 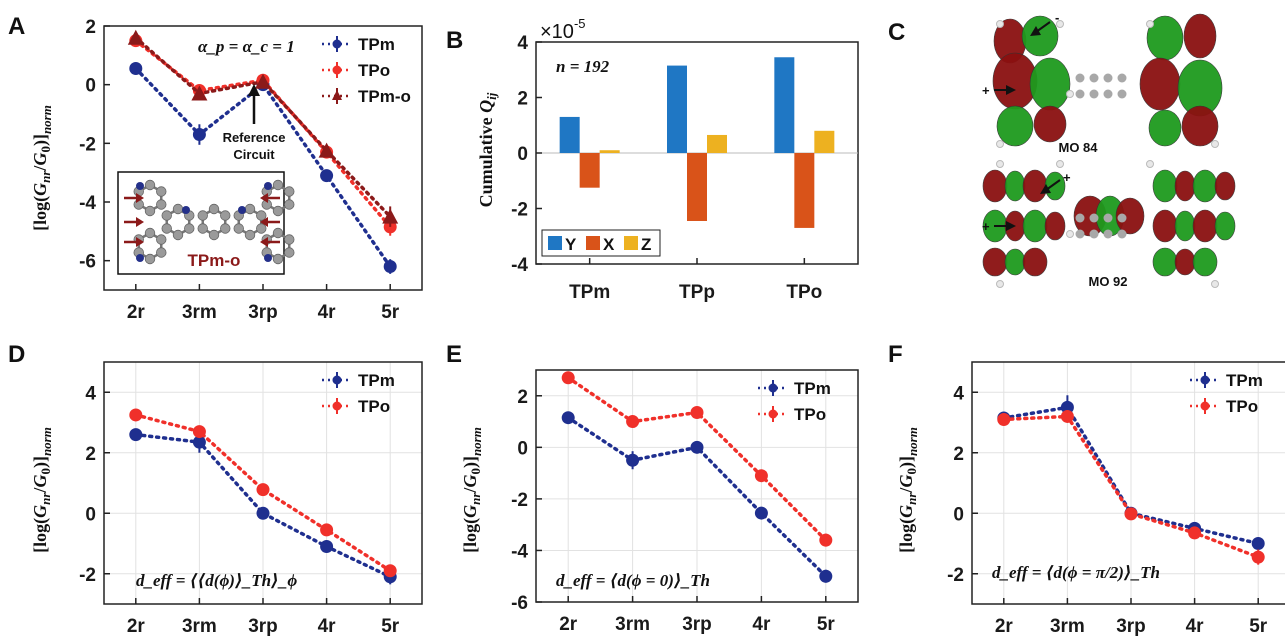 What do you see at coordinates (1107, 80) in the screenshot?
I see `mo-84-image` at bounding box center [1107, 80].